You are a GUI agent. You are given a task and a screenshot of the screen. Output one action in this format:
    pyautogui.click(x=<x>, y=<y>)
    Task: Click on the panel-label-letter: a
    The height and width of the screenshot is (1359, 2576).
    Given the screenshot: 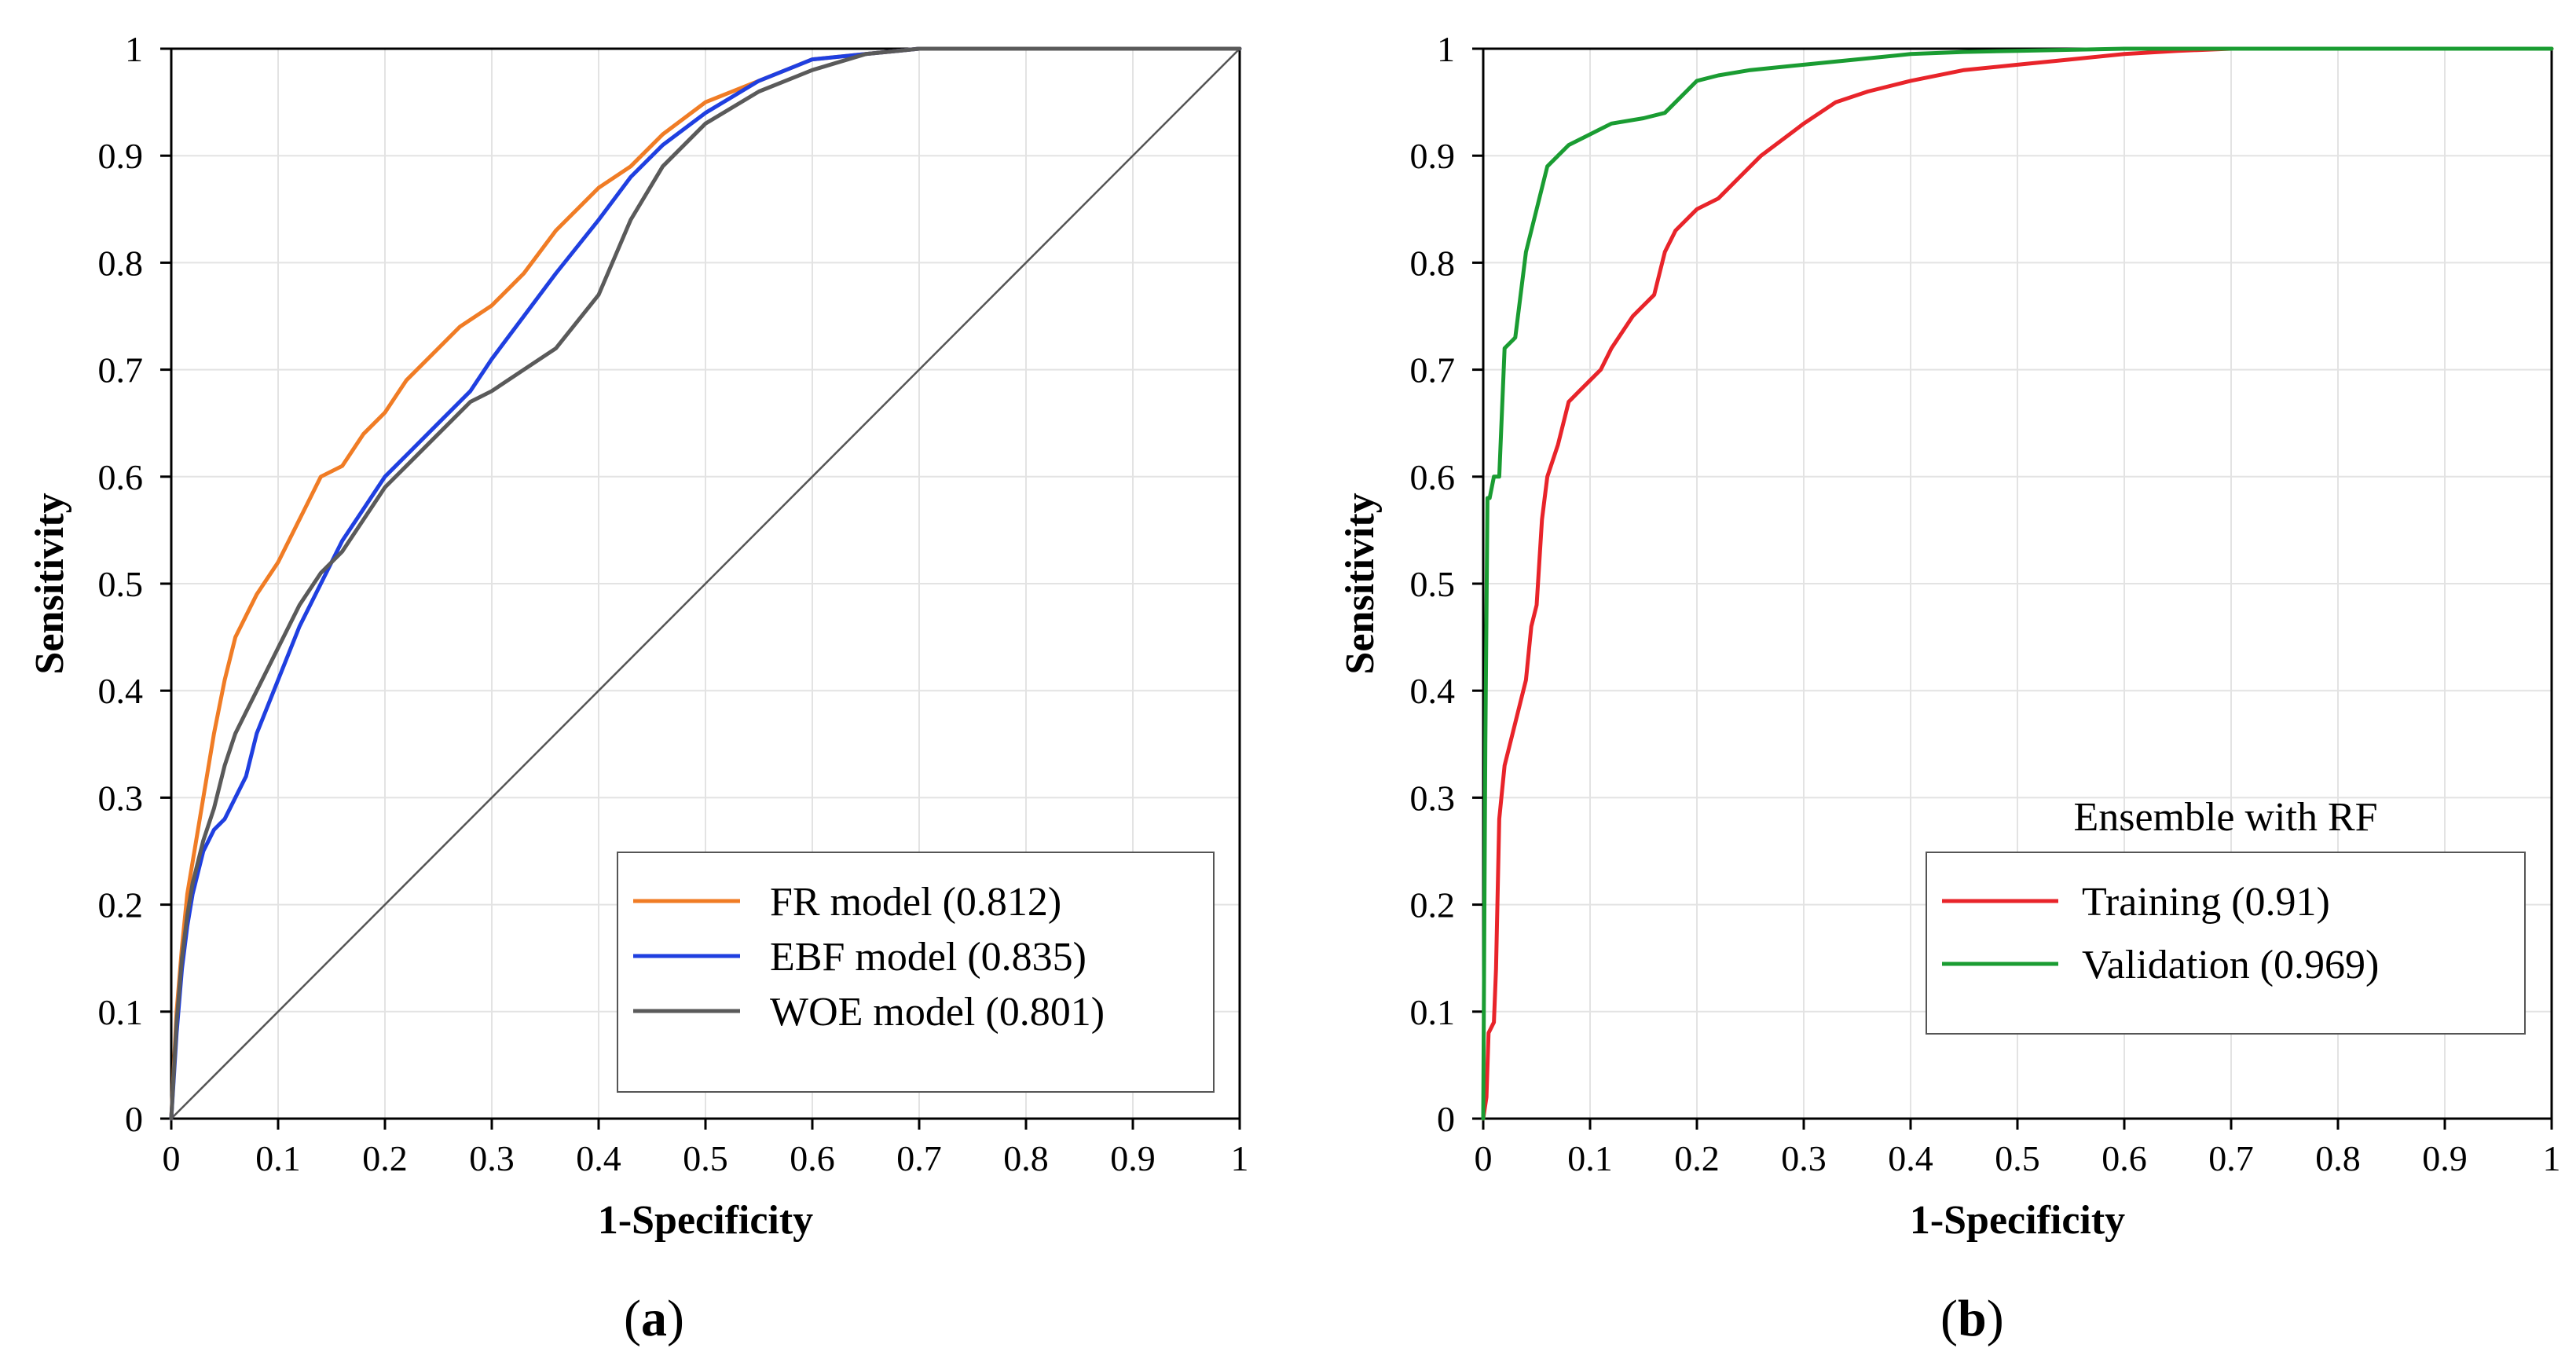 What is the action you would take?
    pyautogui.click(x=654, y=1318)
    